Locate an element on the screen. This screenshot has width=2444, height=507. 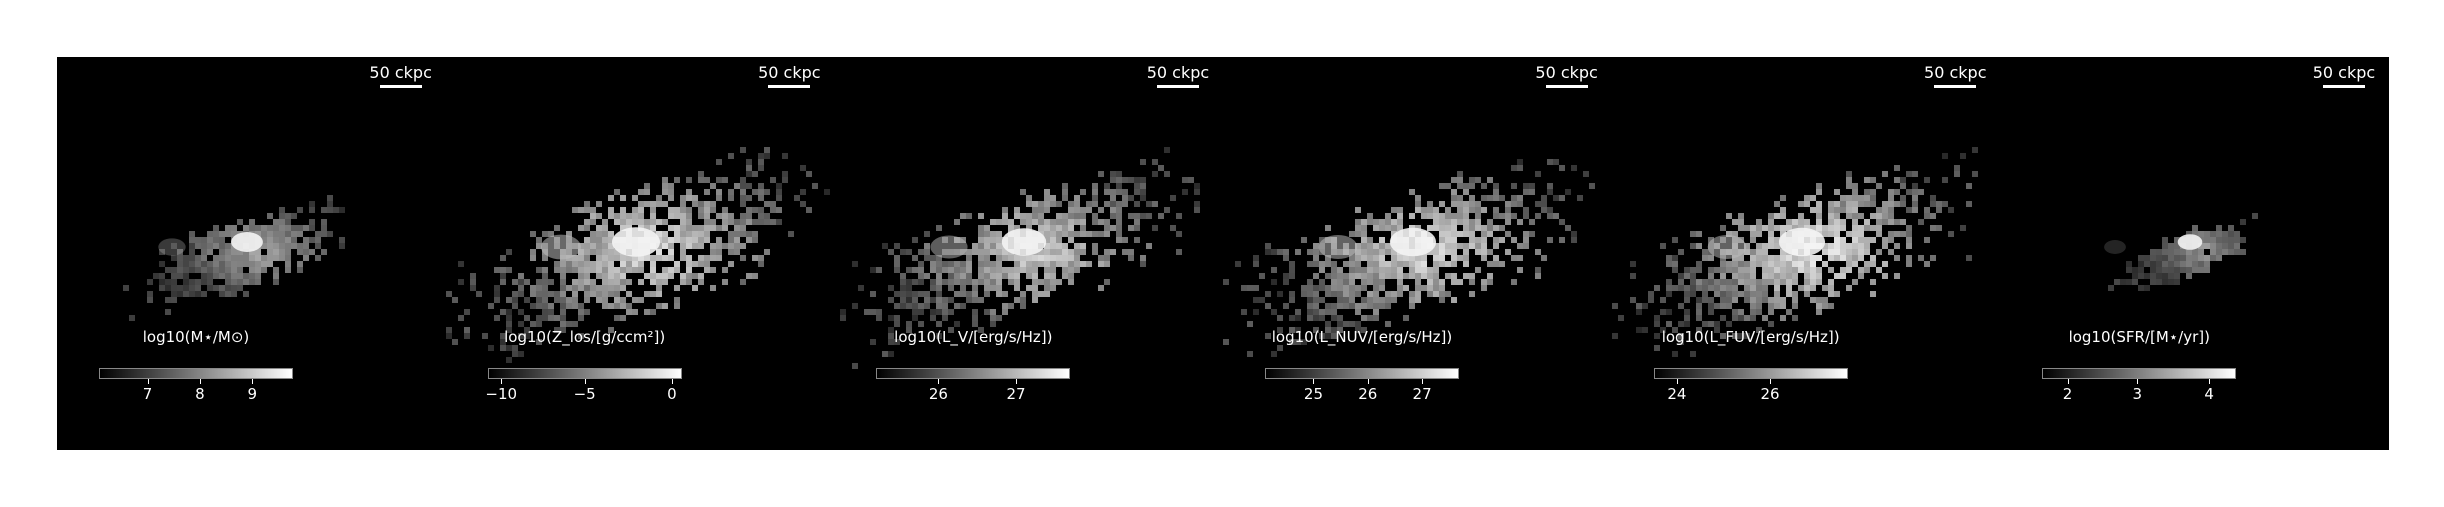
colorbar-label: log10(M⋆/M⊙) is located at coordinates (196, 337).